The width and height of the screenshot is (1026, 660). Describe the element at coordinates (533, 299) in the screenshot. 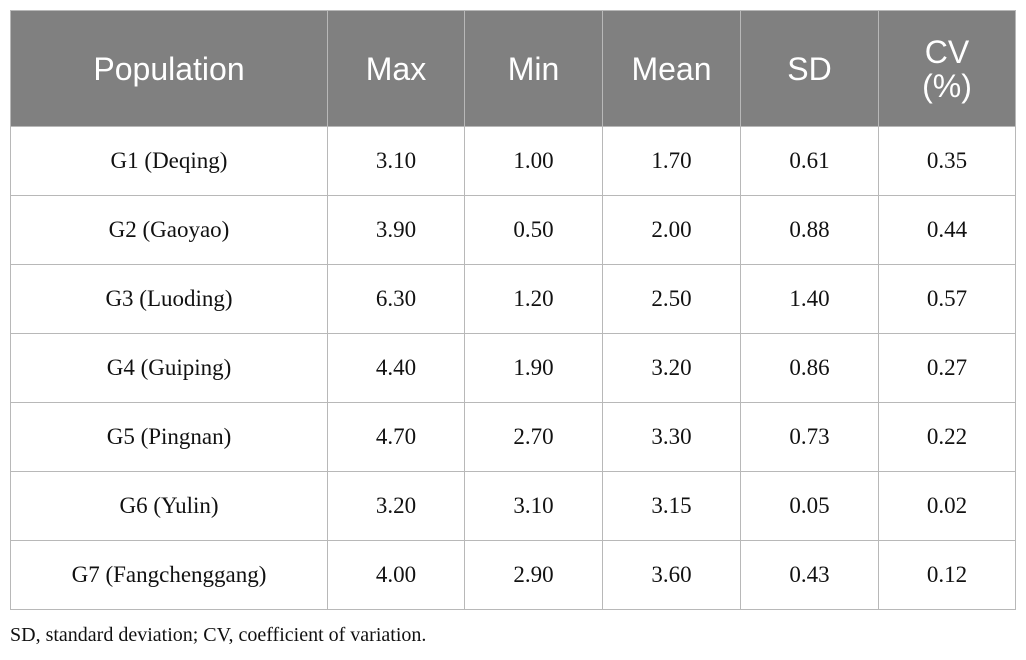

I see `cell-min: 1.20` at that location.